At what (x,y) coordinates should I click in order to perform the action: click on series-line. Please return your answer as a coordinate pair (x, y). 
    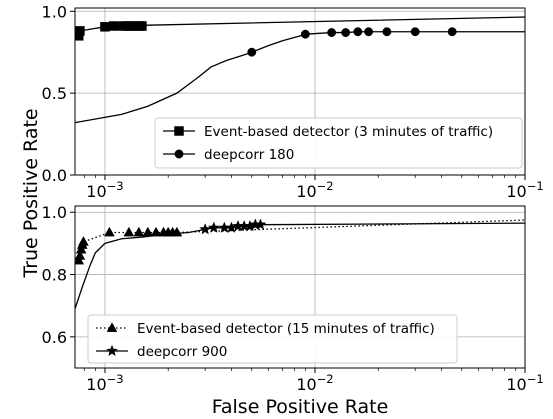
    Looking at the image, I should click on (301, 240).